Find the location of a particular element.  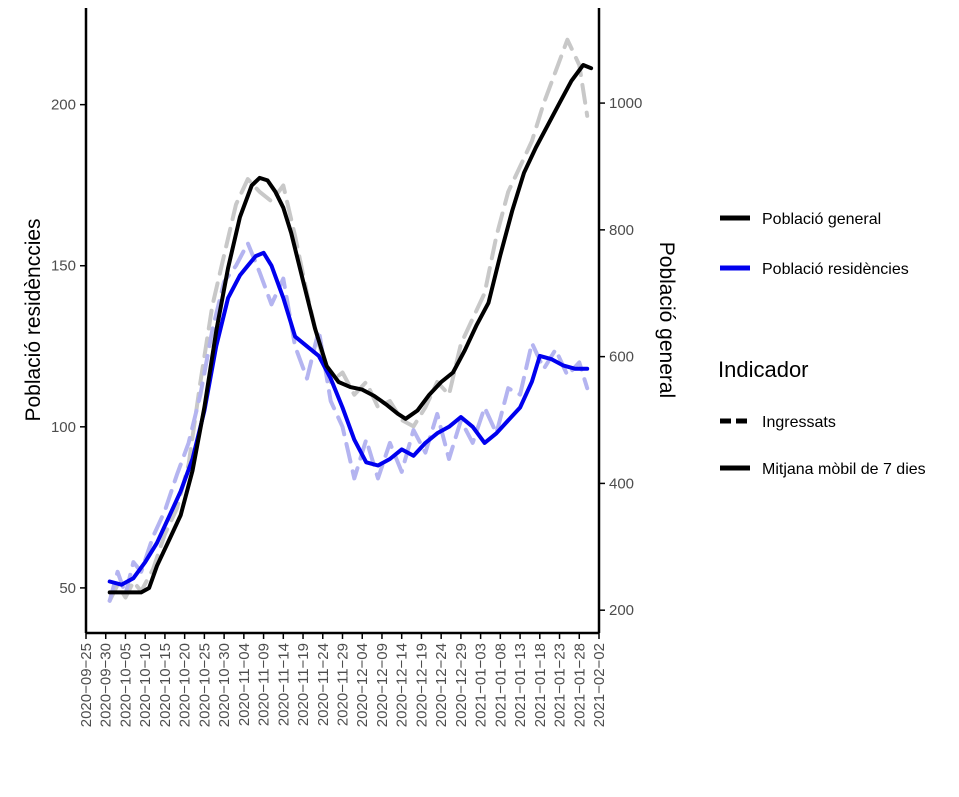

x-tick-label: 2020−11−24 is located at coordinates (323, 684).